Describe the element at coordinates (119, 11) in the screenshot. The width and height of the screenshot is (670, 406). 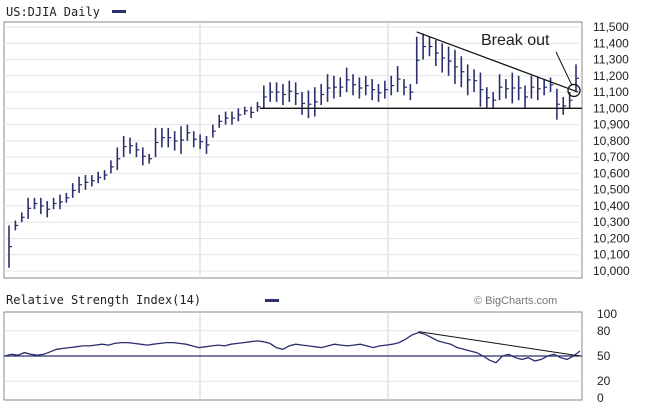
I see `price-legend-swatch` at that location.